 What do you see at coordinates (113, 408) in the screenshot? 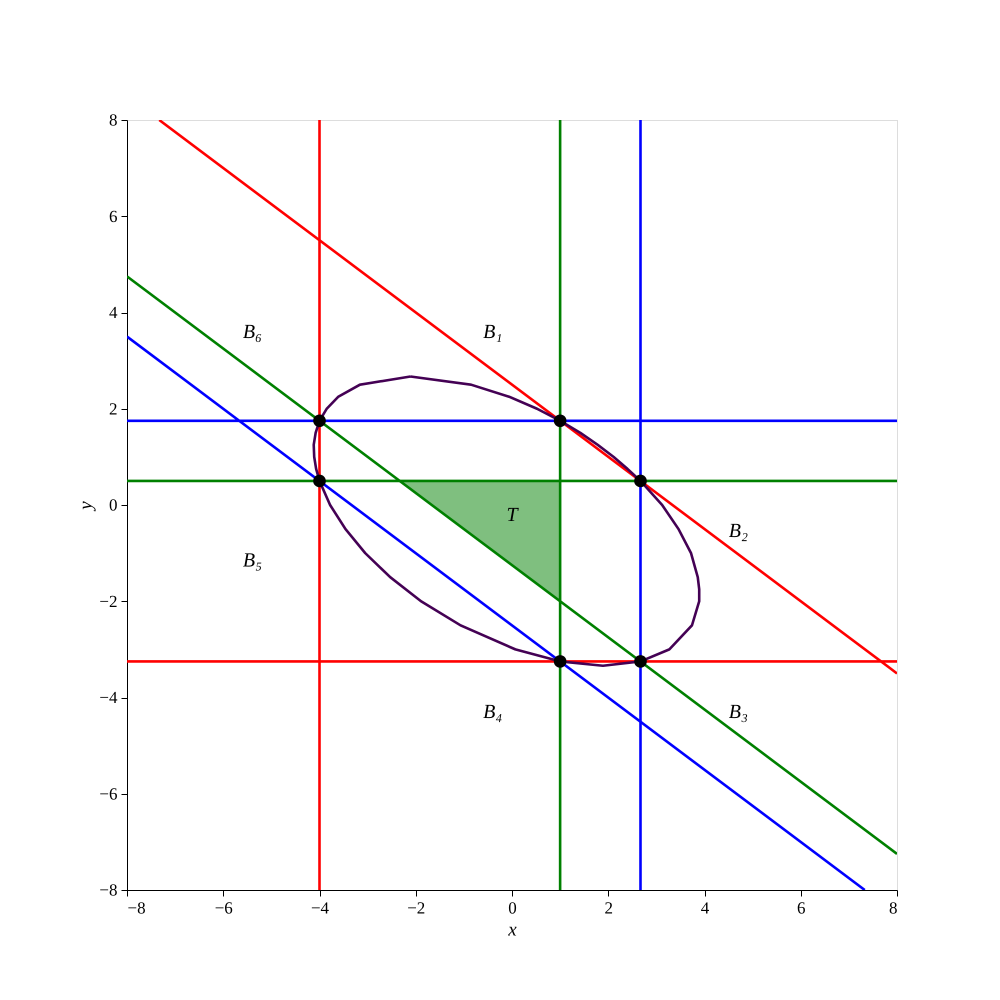
I see `y-tick-label: 2` at bounding box center [113, 408].